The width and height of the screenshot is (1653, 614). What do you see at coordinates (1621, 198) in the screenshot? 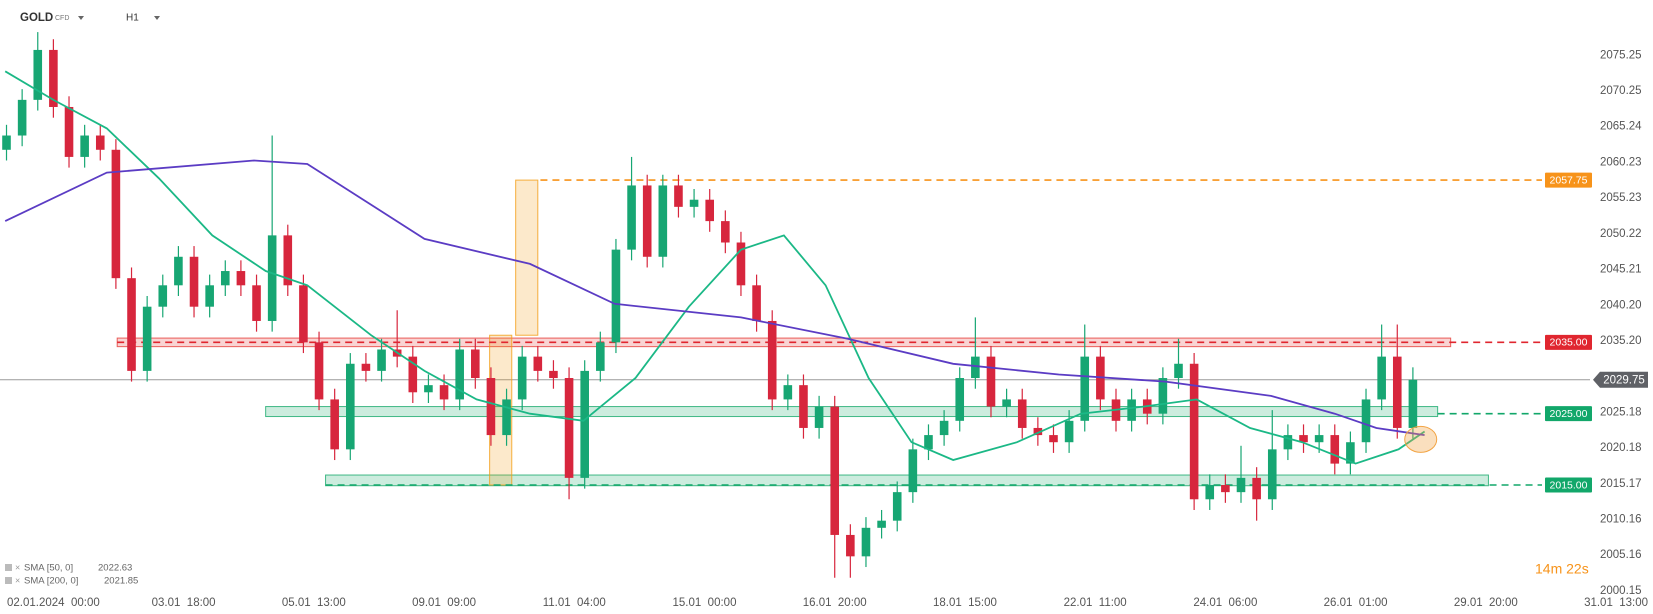
I see `y-tick-label: 2055.23` at bounding box center [1621, 198].